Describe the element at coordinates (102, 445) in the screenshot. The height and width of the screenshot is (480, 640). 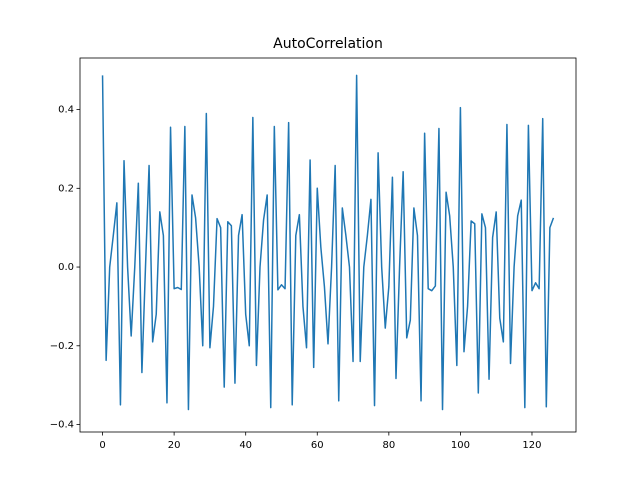
I see `x-tick-label: 0` at that location.